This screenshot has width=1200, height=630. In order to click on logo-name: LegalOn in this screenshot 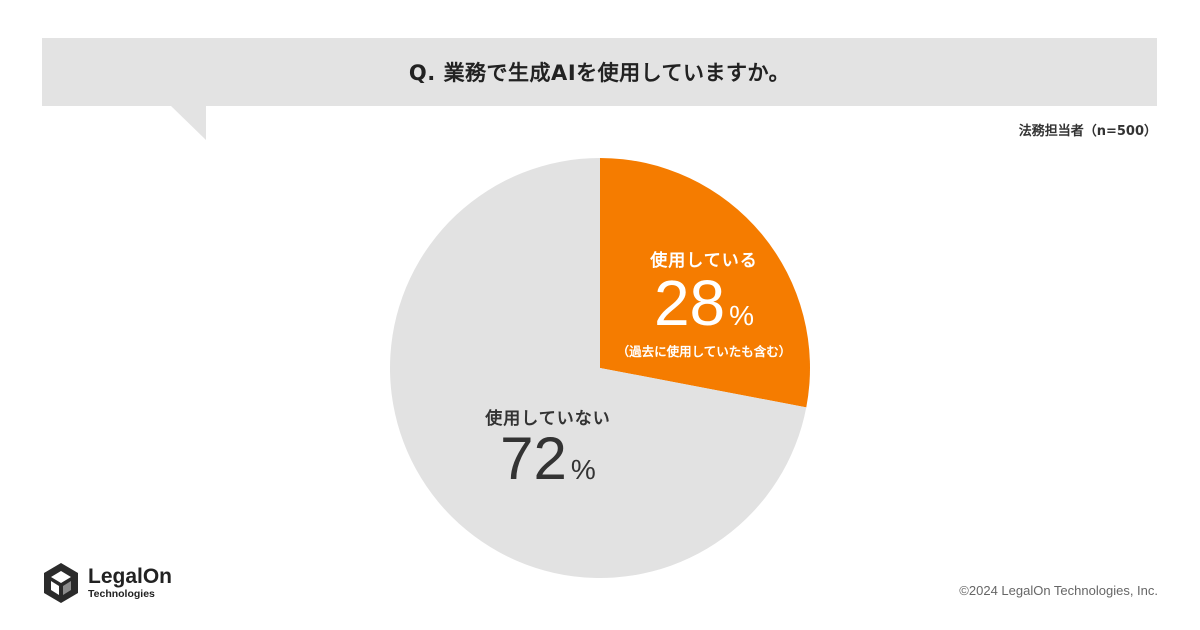, I will do `click(130, 577)`.